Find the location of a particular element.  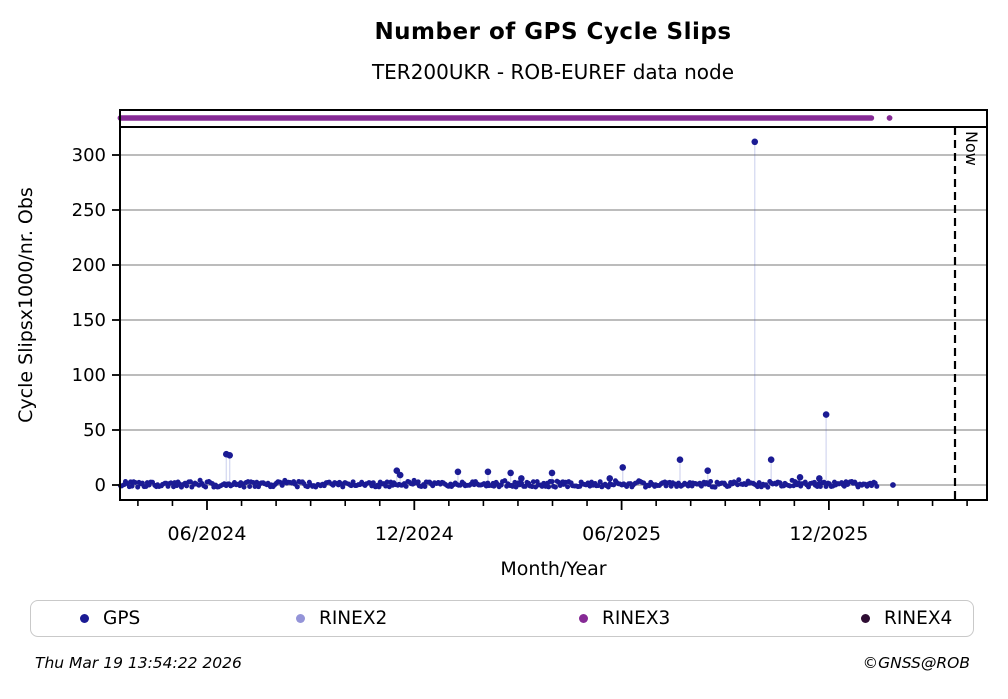

legend-item-rinex3: RINEX3 is located at coordinates (624, 618).